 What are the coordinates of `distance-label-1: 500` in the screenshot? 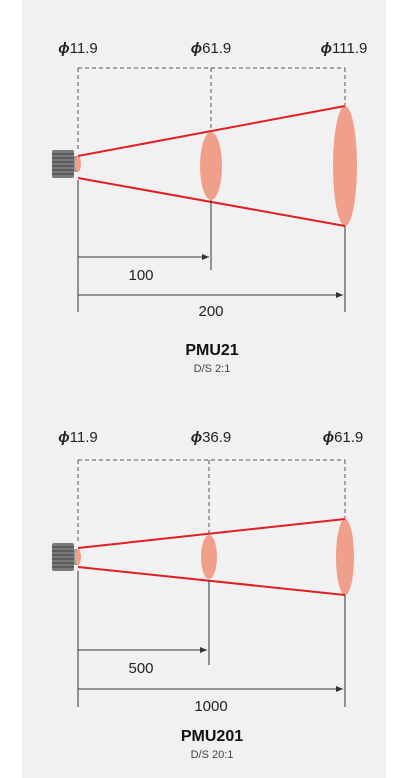 It's located at (140, 668).